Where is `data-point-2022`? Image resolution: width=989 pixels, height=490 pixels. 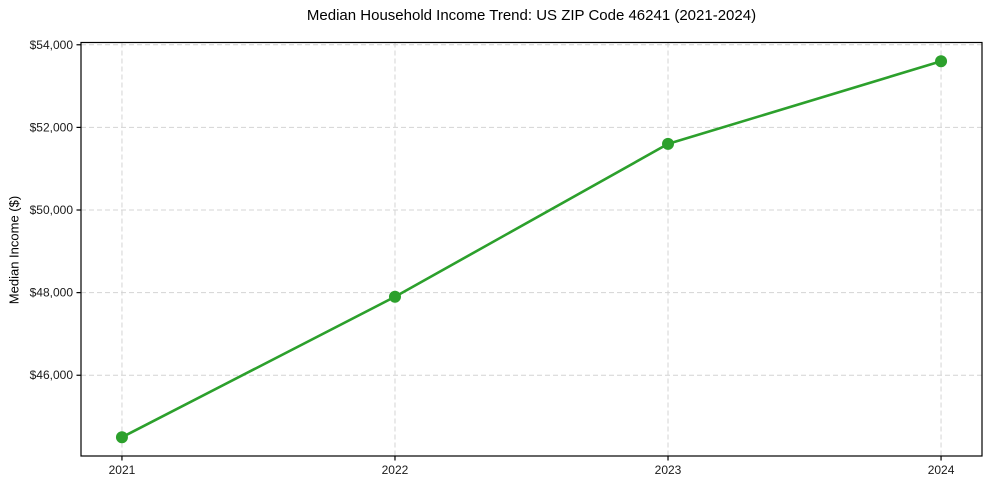
data-point-2022 is located at coordinates (394, 296).